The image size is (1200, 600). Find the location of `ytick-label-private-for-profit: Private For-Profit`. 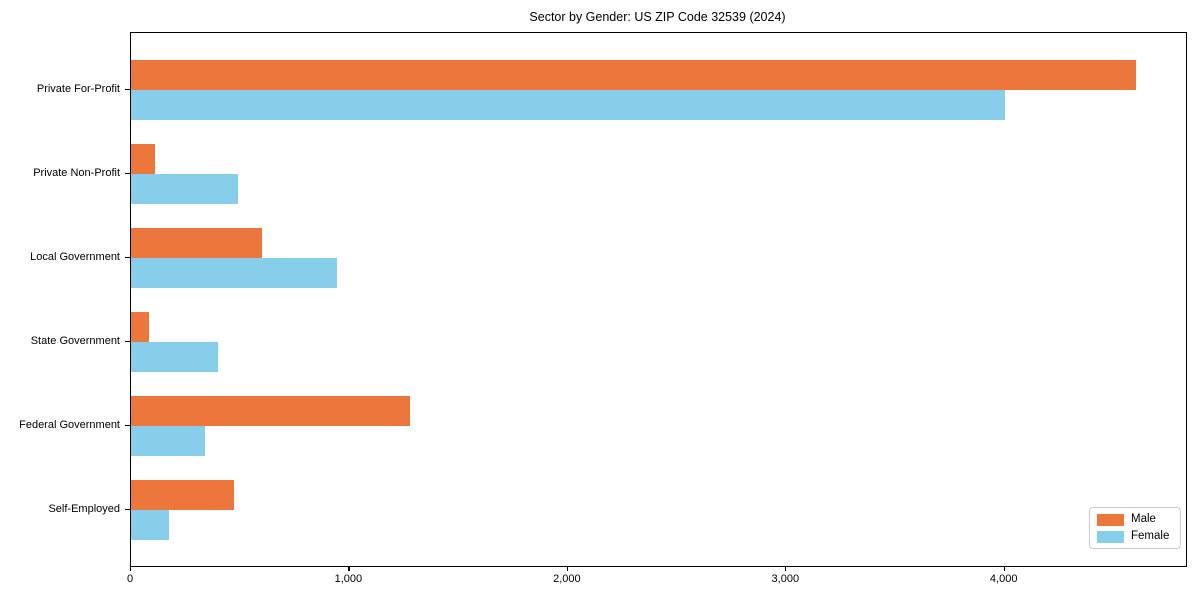

ytick-label-private-for-profit: Private For-Profit is located at coordinates (78, 88).